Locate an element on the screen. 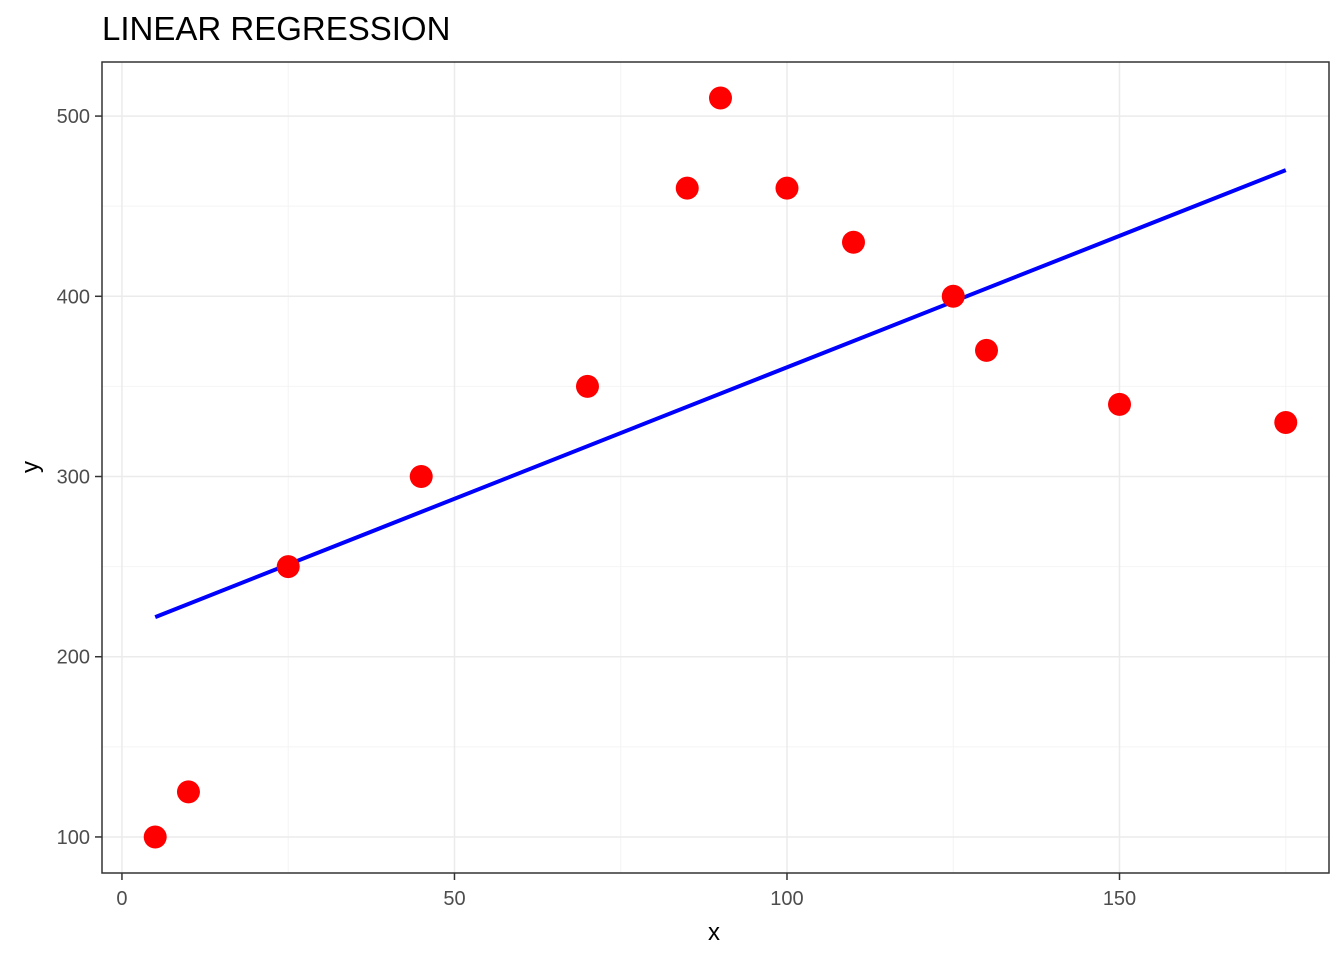  y-tick-label: 500 is located at coordinates (73, 117).